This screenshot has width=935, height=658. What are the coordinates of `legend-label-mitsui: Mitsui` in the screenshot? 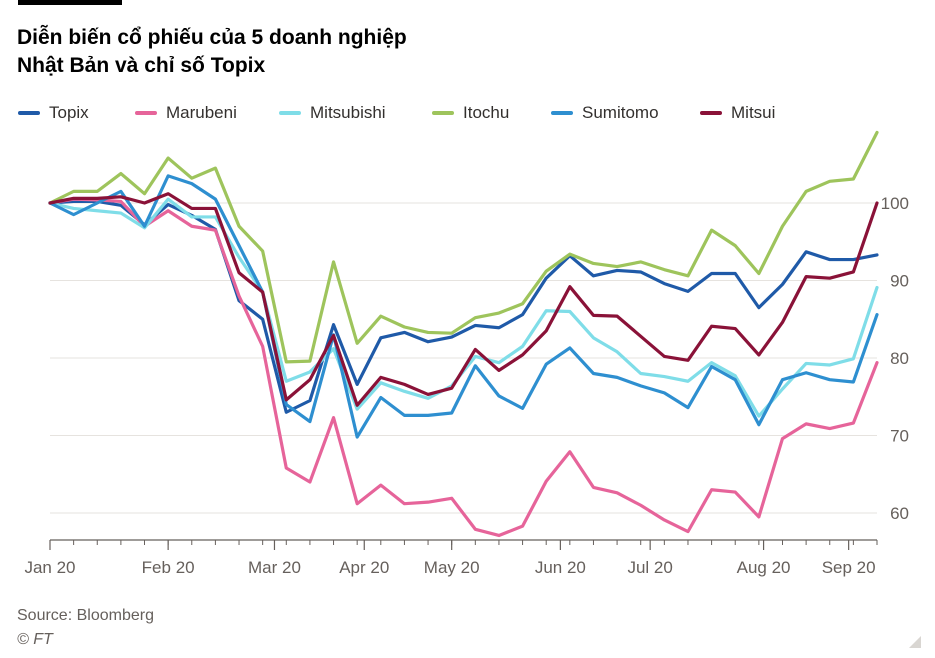 It's located at (753, 112).